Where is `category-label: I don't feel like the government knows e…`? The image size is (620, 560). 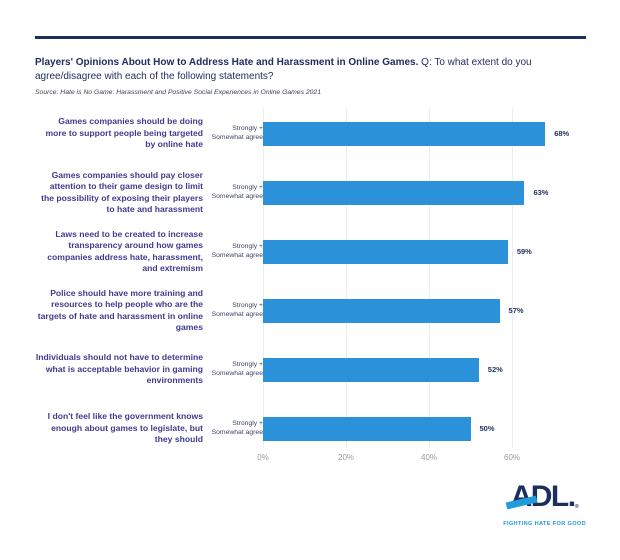
category-label: I don't feel like the government knows e… is located at coordinates (125, 428).